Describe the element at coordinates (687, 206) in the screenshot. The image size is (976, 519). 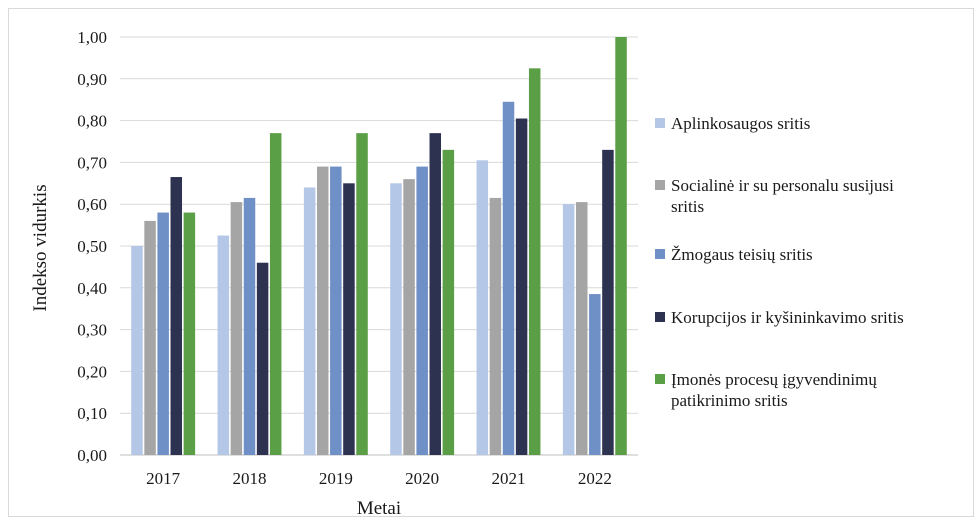
I see `legend-label: sritis` at that location.